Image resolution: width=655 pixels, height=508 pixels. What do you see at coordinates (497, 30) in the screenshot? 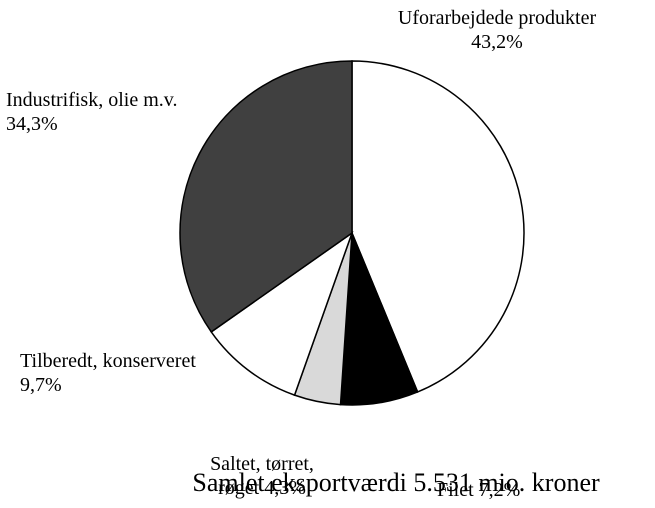
I see `slice-label: Uforarbejdede produkter 43,2%` at bounding box center [497, 30].